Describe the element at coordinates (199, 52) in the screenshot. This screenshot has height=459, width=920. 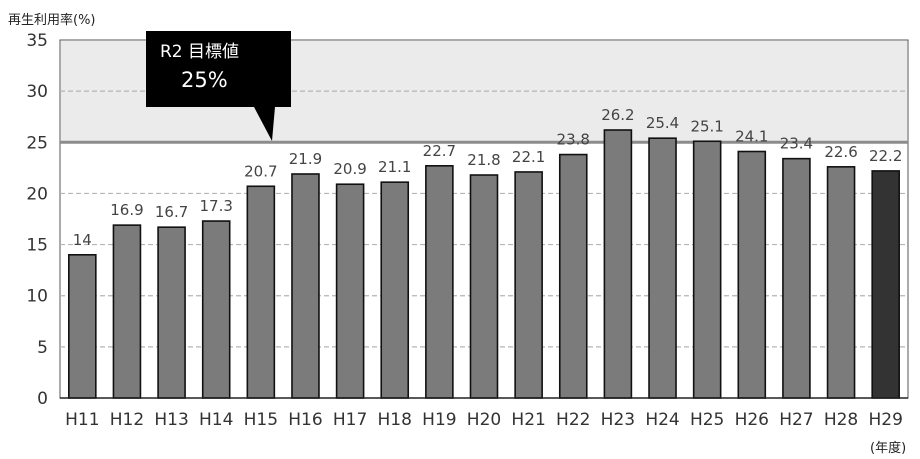
I see `target-callout-label: R2 目標値` at that location.